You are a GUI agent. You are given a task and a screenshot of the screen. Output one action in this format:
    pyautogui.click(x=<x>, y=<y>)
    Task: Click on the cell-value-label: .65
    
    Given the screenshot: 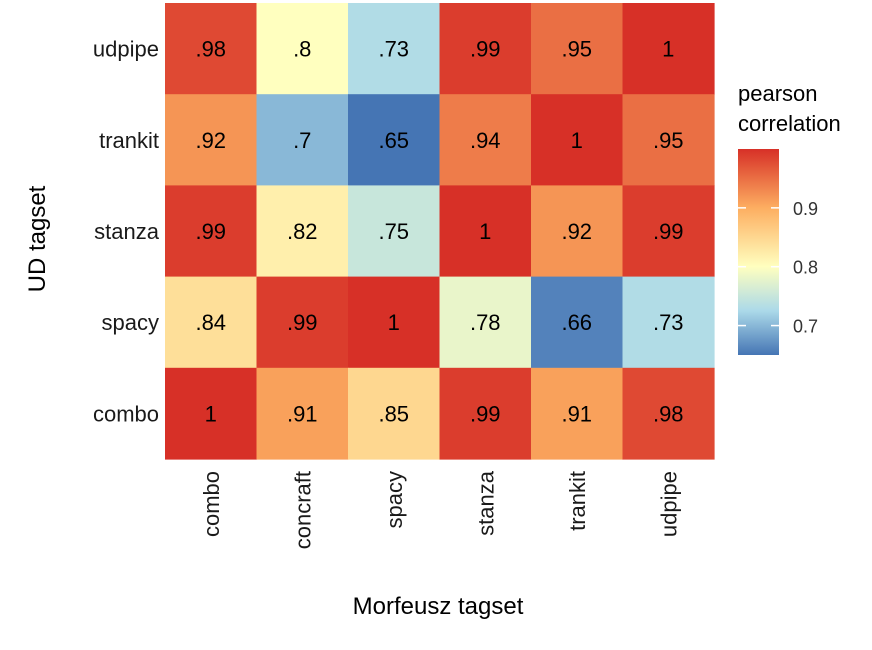 What is the action you would take?
    pyautogui.click(x=393, y=140)
    